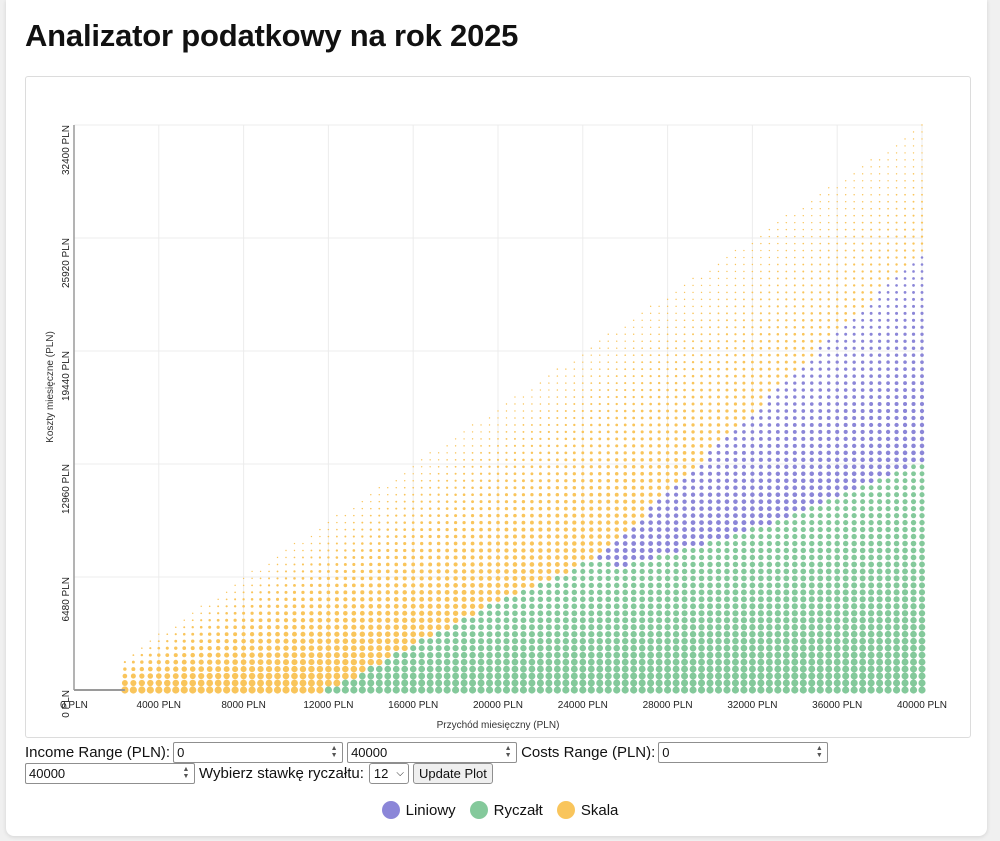 The image size is (1000, 841). I want to click on legend-item-skala: Skala, so click(587, 810).